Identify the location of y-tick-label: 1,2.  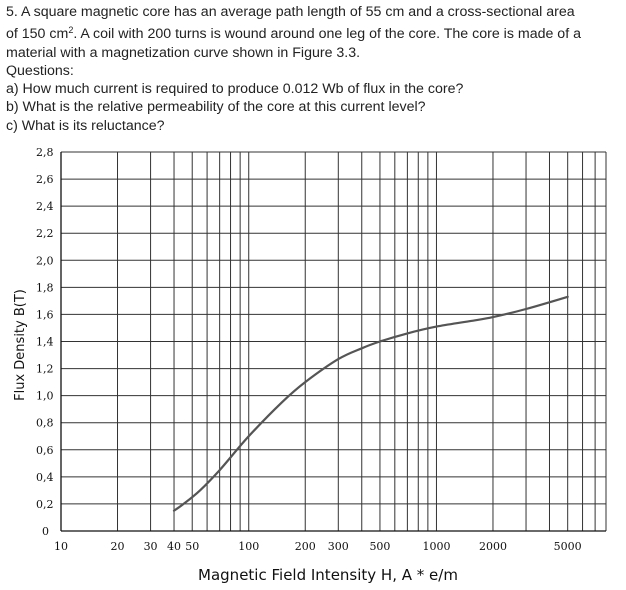
(45, 369).